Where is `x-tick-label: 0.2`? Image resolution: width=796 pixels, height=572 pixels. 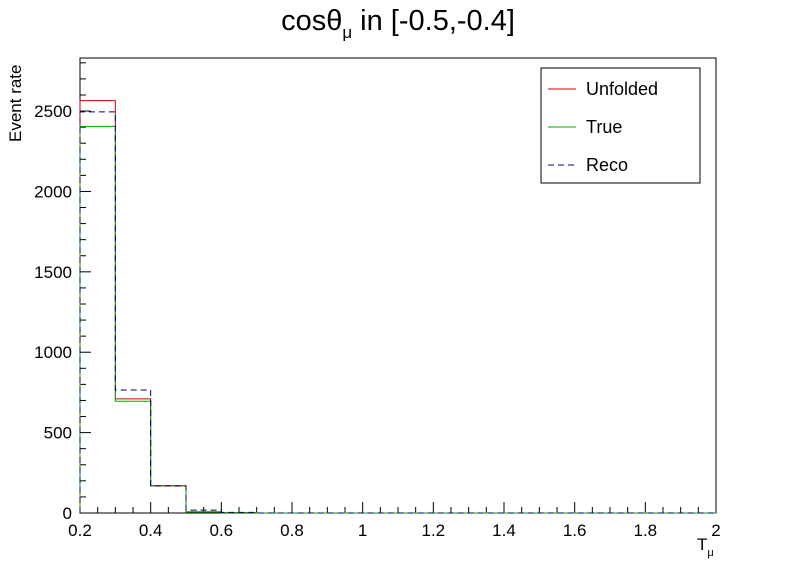
x-tick-label: 0.2 is located at coordinates (80, 530).